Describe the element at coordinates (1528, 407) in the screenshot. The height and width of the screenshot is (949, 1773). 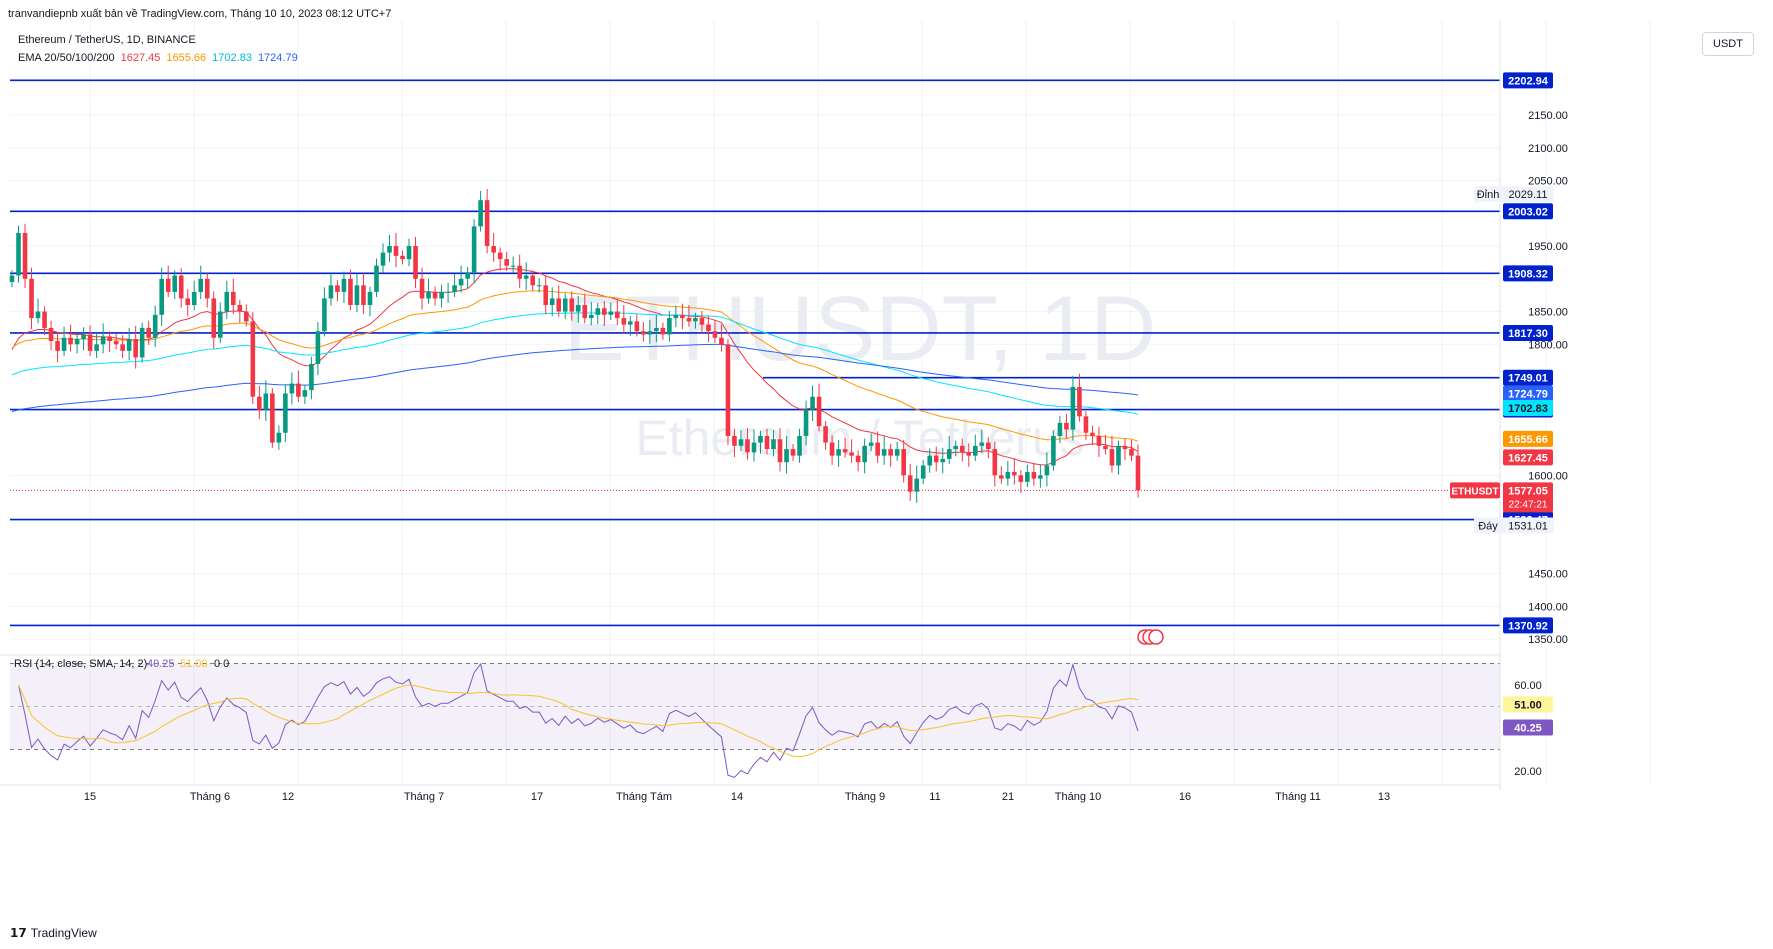
I see `ema-price-tag-bg` at that location.